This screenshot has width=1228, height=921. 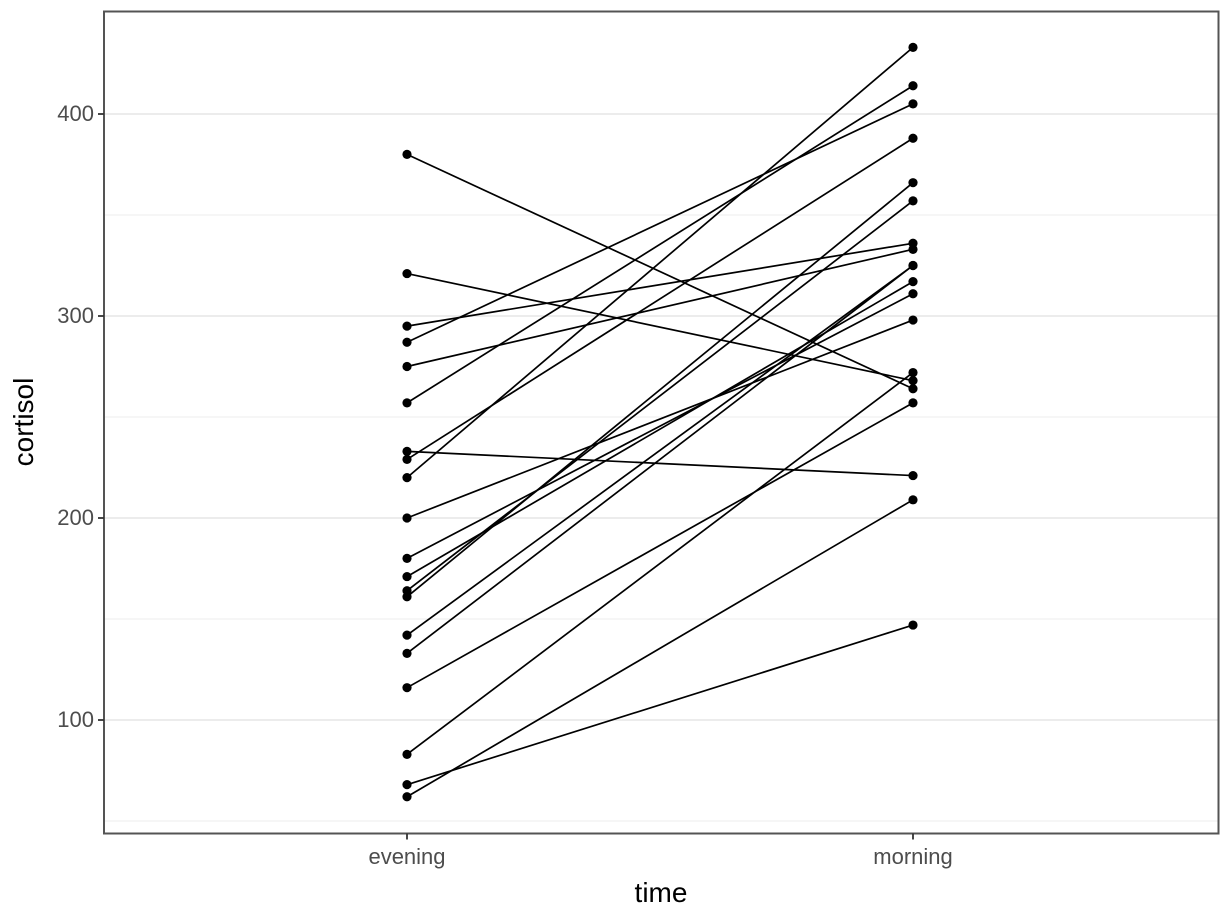 What do you see at coordinates (75, 719) in the screenshot?
I see `y-tick-label-100: 100` at bounding box center [75, 719].